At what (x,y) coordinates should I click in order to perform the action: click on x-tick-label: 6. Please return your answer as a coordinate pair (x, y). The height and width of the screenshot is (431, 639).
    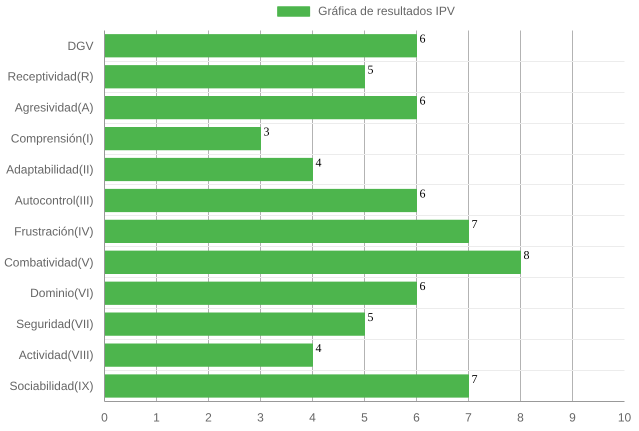
    Looking at the image, I should click on (416, 417).